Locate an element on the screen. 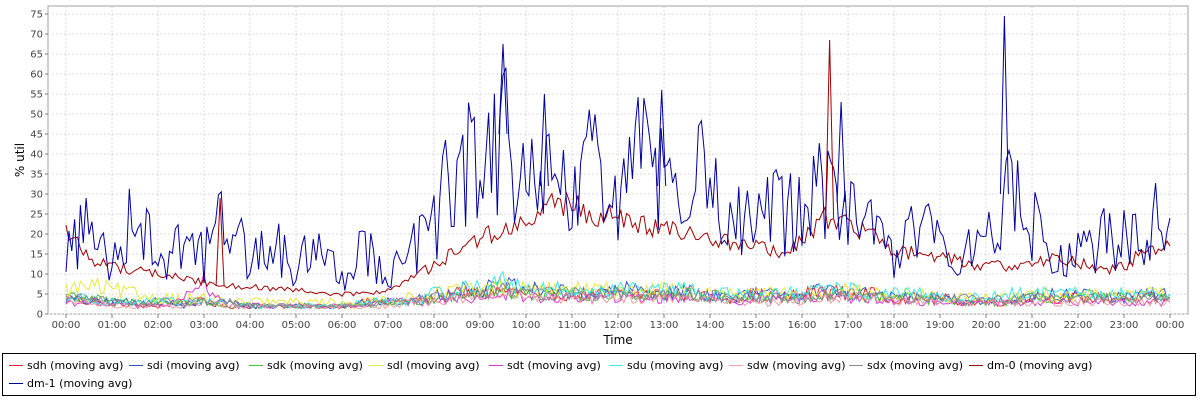 The width and height of the screenshot is (1200, 400). legend-item: sdw (moving avg) is located at coordinates (787, 366).